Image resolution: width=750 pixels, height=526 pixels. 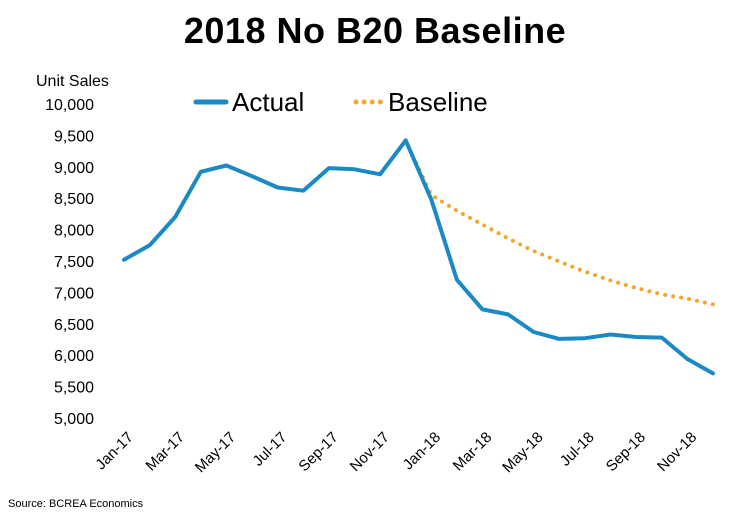 What do you see at coordinates (74, 231) in the screenshot?
I see `y-tick-label: 8,000` at bounding box center [74, 231].